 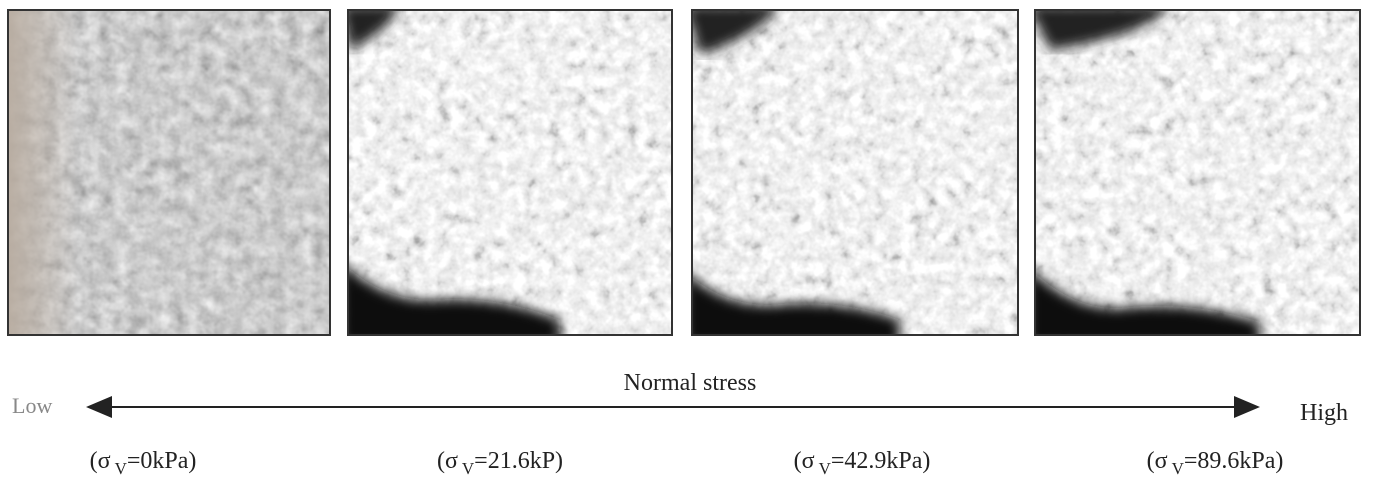 What do you see at coordinates (162, 461) in the screenshot?
I see `caption-rest: =0kPa)` at bounding box center [162, 461].